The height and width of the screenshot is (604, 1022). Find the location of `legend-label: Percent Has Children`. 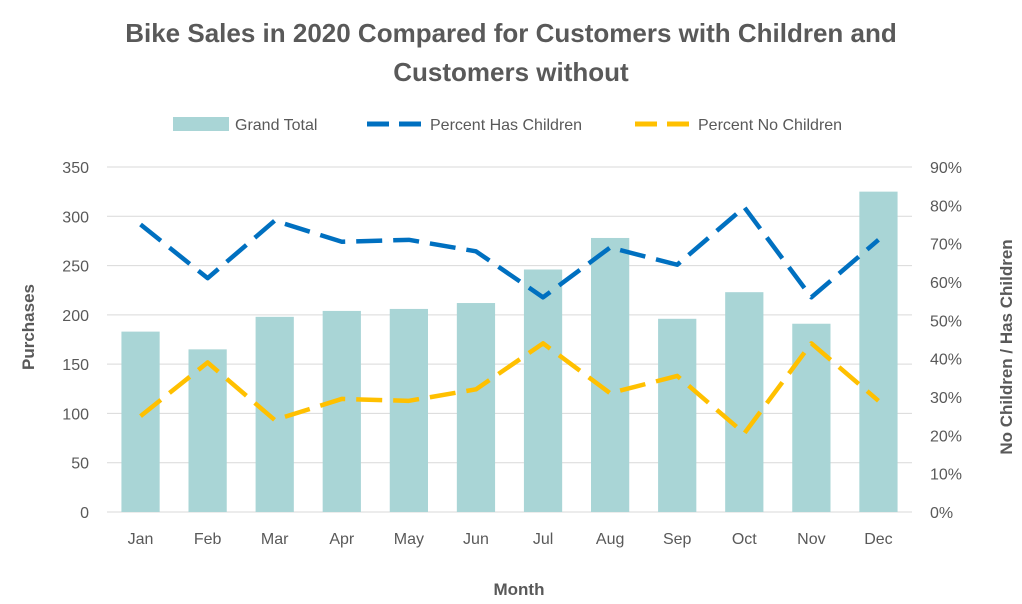

legend-label: Percent Has Children is located at coordinates (506, 125).